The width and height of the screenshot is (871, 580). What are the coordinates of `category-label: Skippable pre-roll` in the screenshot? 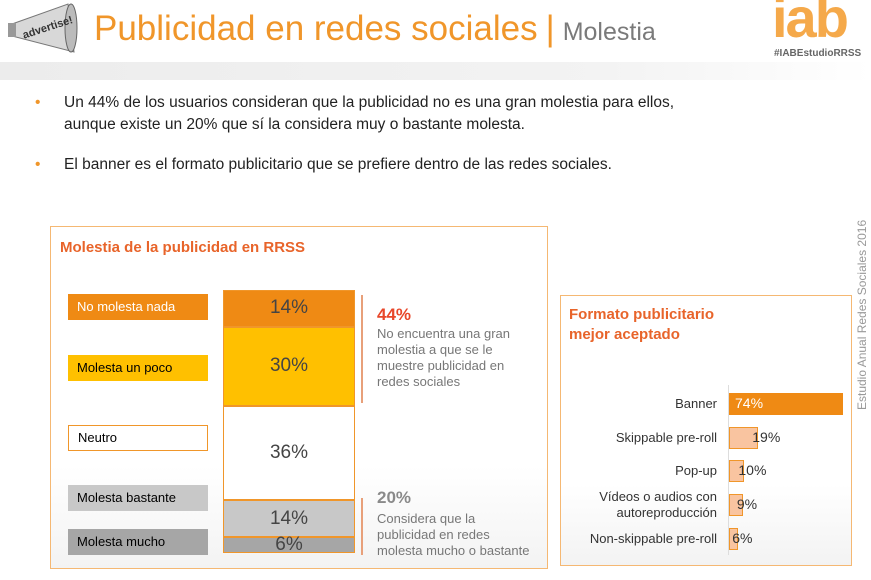 It's located at (666, 437).